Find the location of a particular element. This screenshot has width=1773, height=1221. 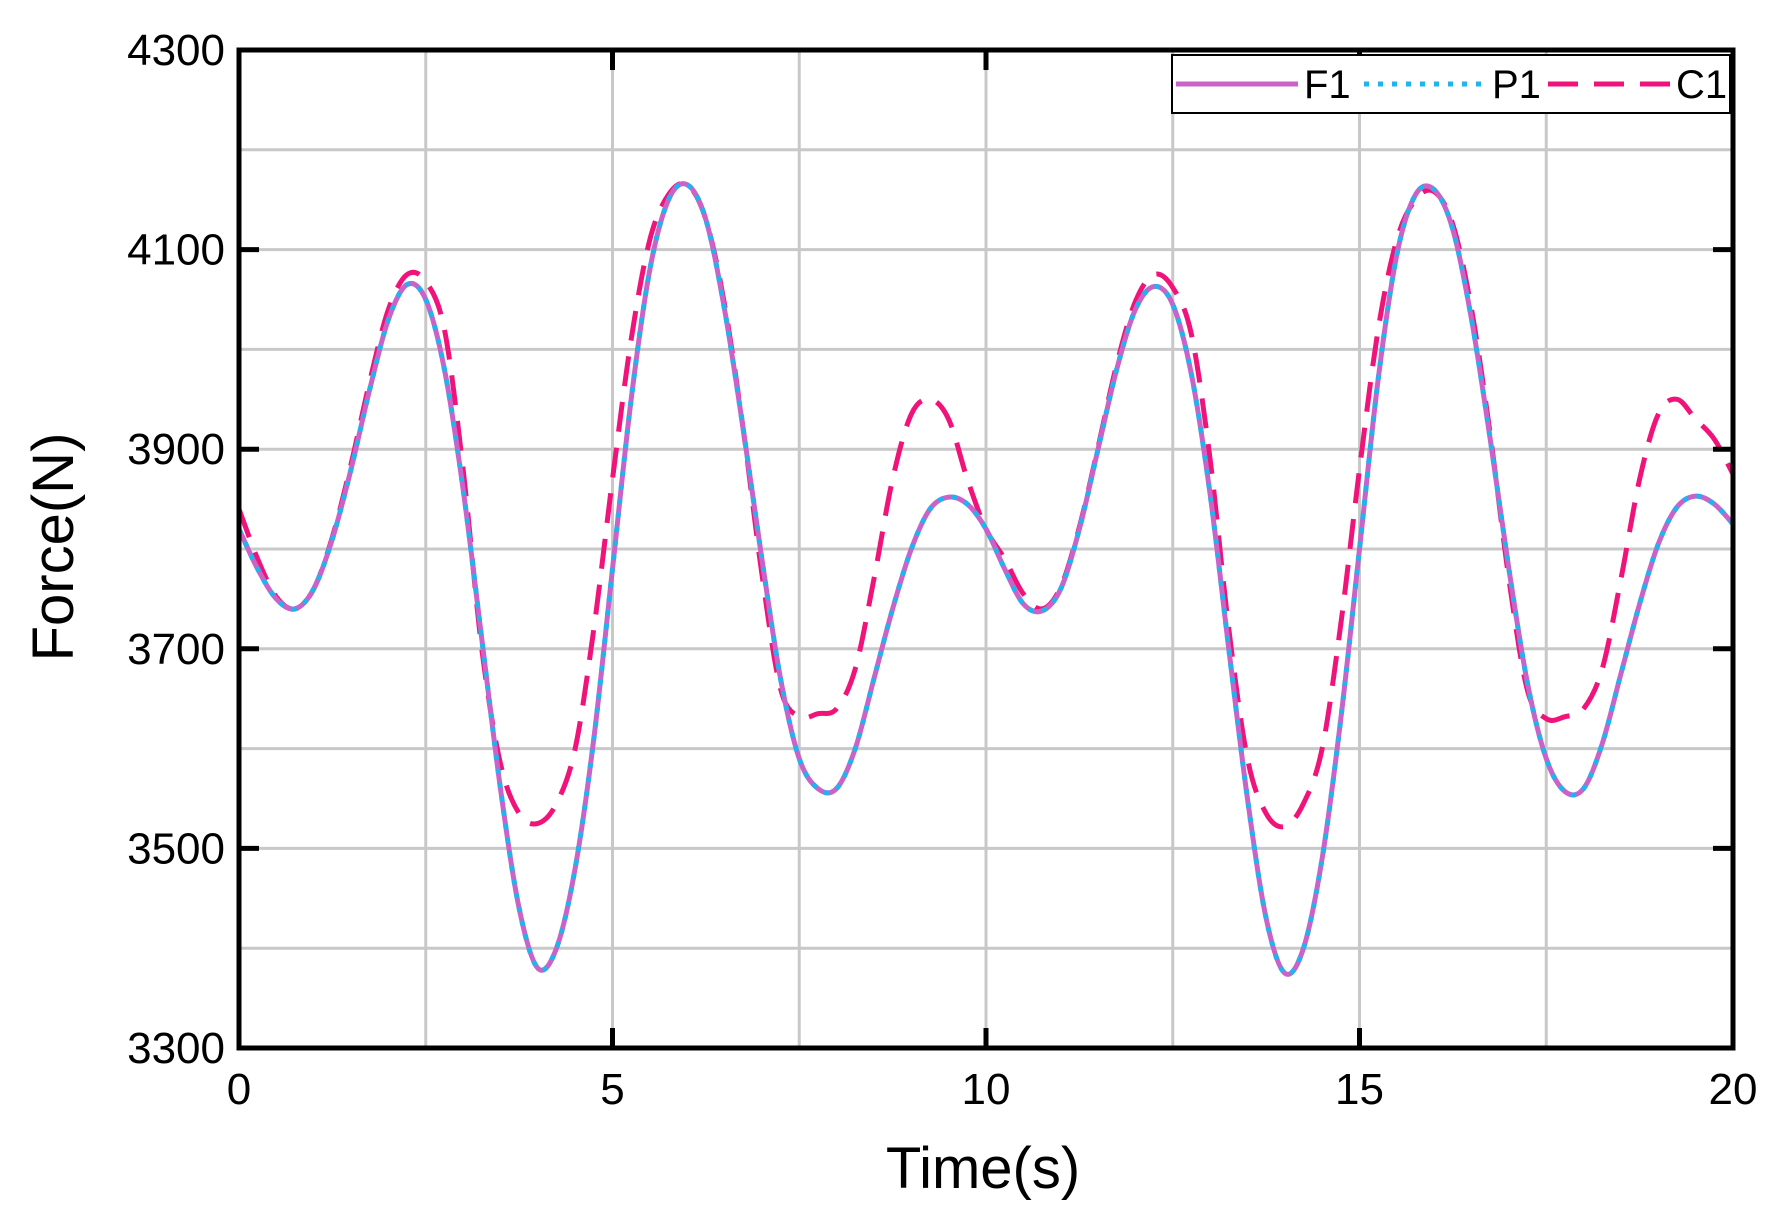

legend-label-p1: P1 is located at coordinates (1516, 85).